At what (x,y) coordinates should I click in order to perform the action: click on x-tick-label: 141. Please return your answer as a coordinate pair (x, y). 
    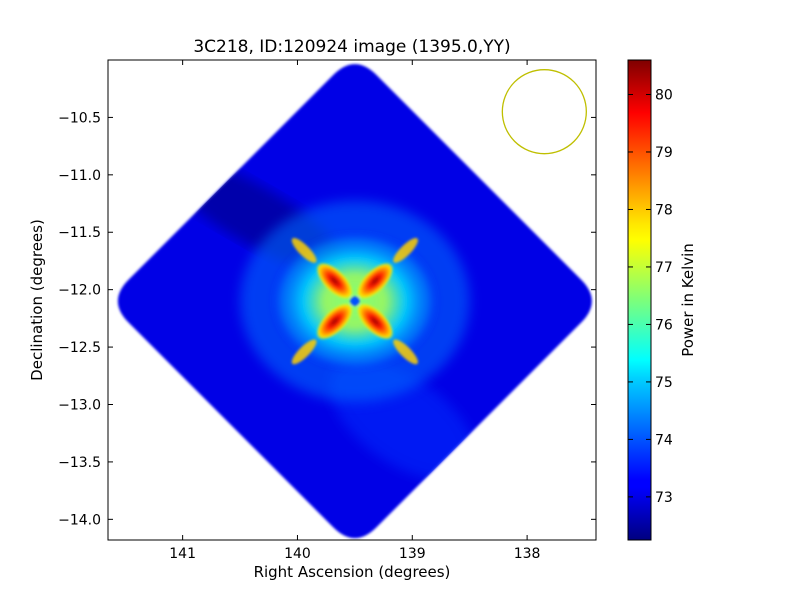
    Looking at the image, I should click on (182, 554).